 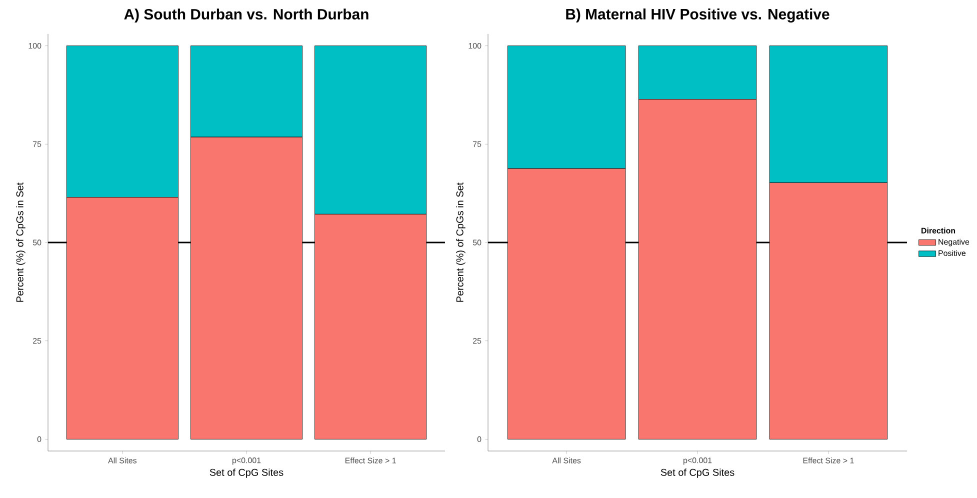 What do you see at coordinates (698, 15) in the screenshot?
I see `chart-title: B) Maternal HIV Positive vs. Negative` at bounding box center [698, 15].